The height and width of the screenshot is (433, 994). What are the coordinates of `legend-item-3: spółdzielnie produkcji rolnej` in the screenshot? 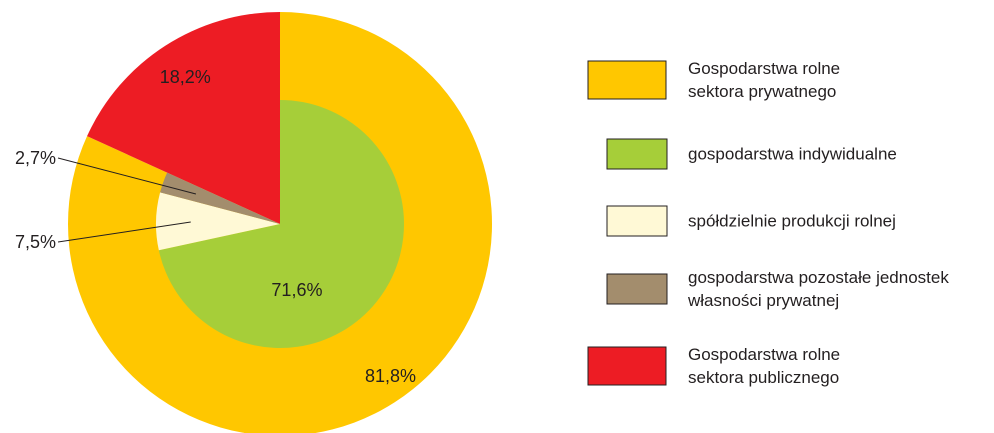 It's located at (751, 221).